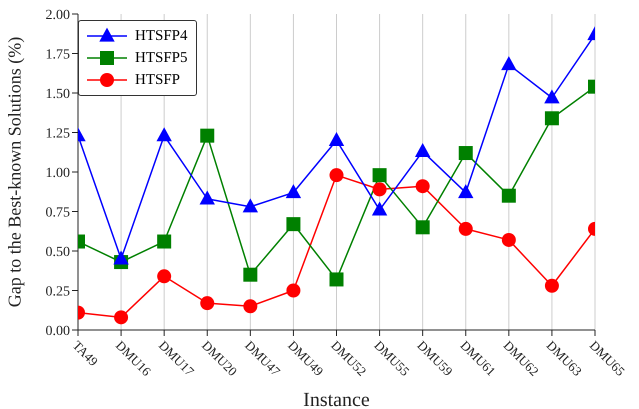 Image resolution: width=639 pixels, height=409 pixels. I want to click on legend-label: HTSFP4, so click(161, 36).